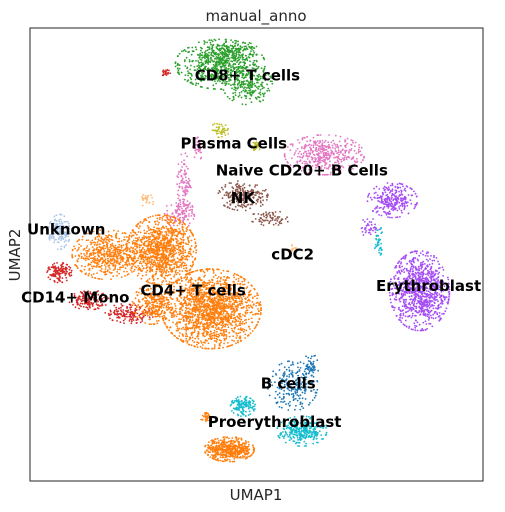 The width and height of the screenshot is (505, 512). Describe the element at coordinates (405, 257) in the screenshot. I see `series-erythroblast` at that location.